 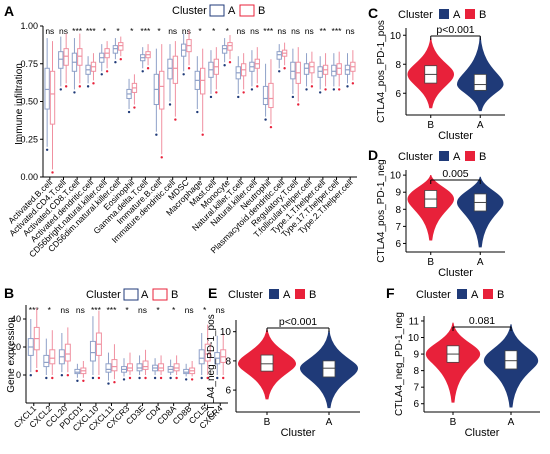 What do you see at coordinates (267, 422) in the screenshot?
I see `x-tick-label-e: B` at bounding box center [267, 422].